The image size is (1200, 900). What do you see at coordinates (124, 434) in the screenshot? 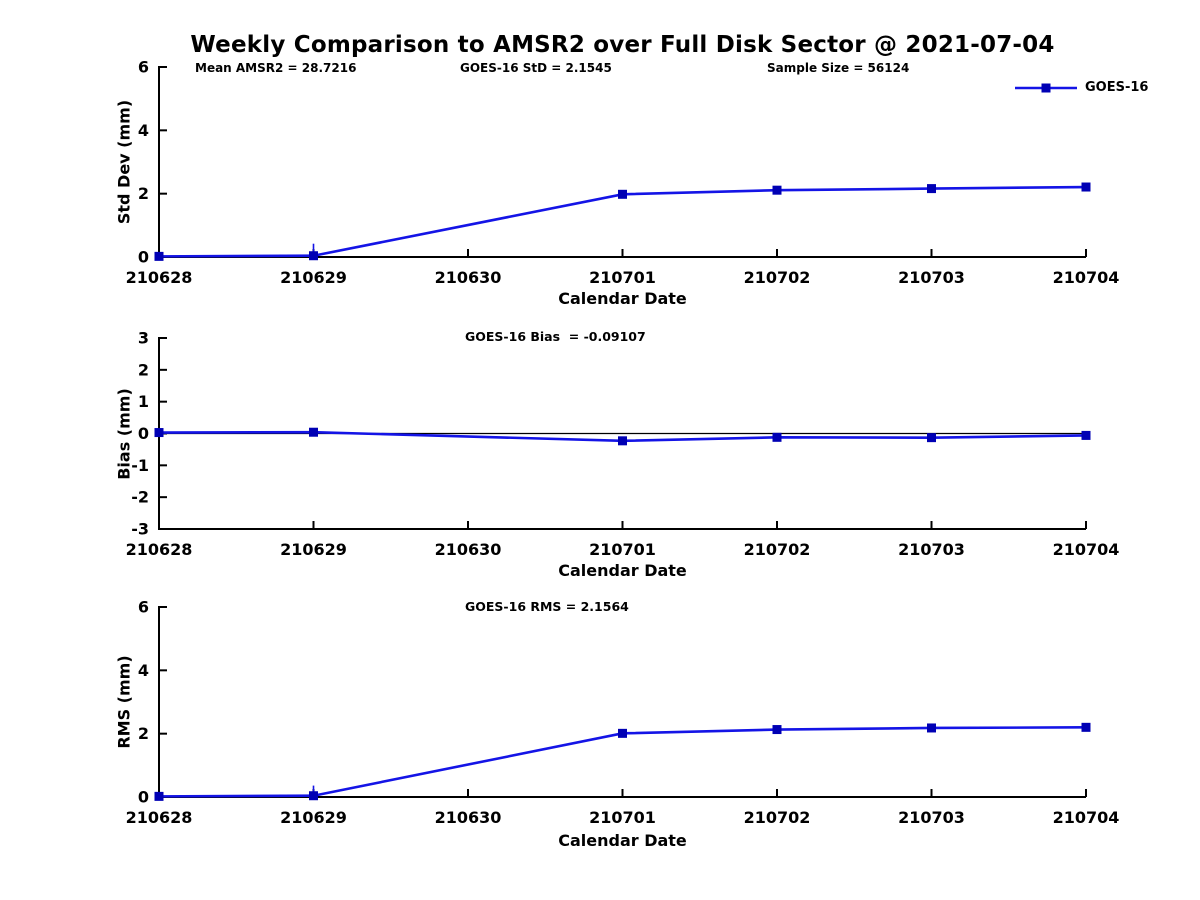
I see `ylabel-bias: Bias (mm)` at bounding box center [124, 434].